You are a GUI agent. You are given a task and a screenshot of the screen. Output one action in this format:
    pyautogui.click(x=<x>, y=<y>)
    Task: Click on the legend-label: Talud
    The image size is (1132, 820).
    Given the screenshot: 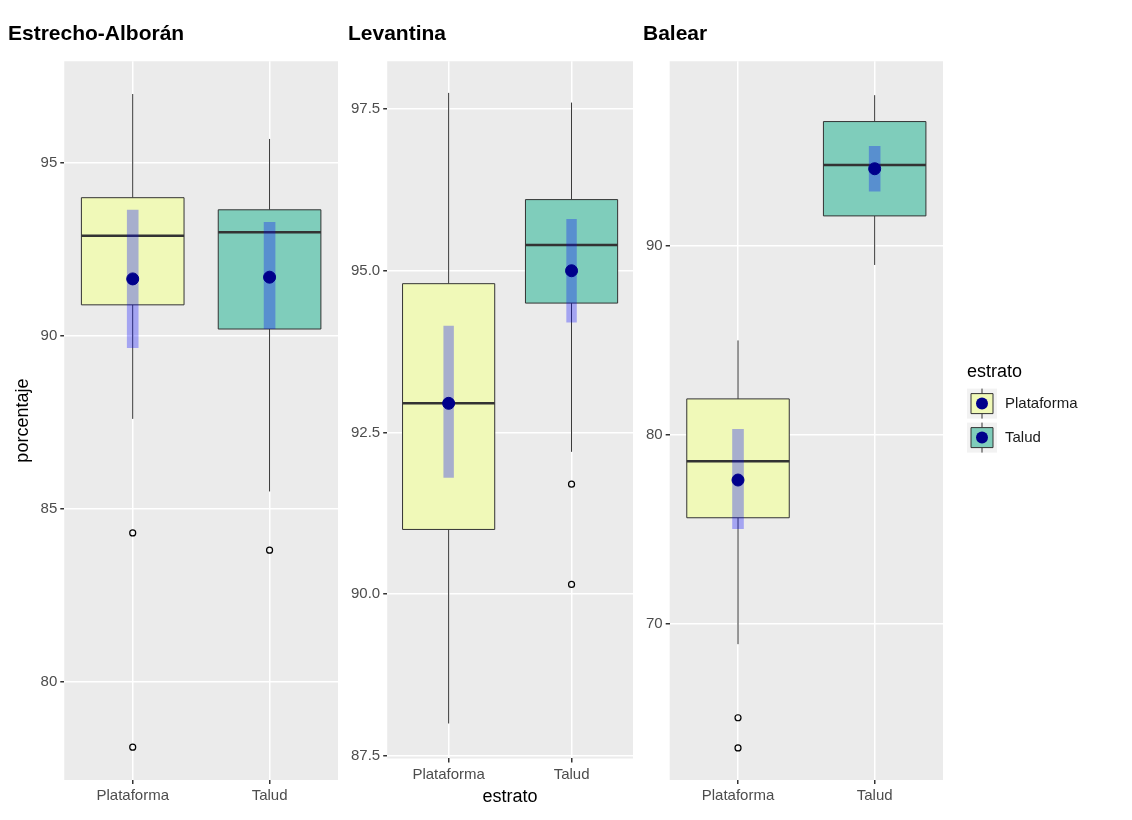 What is the action you would take?
    pyautogui.click(x=1023, y=436)
    